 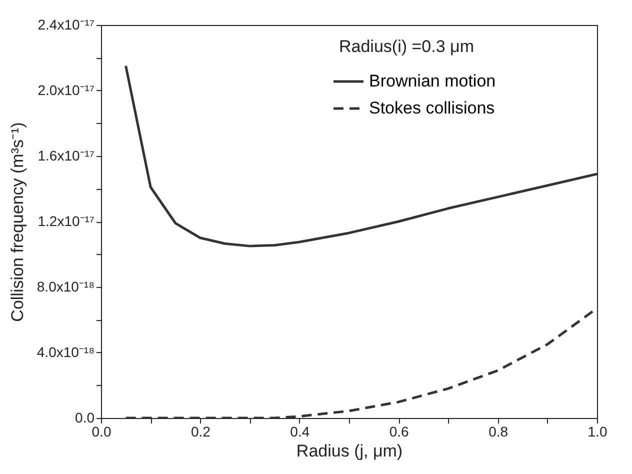 I want to click on x-tick-label: 0.8, so click(x=498, y=432).